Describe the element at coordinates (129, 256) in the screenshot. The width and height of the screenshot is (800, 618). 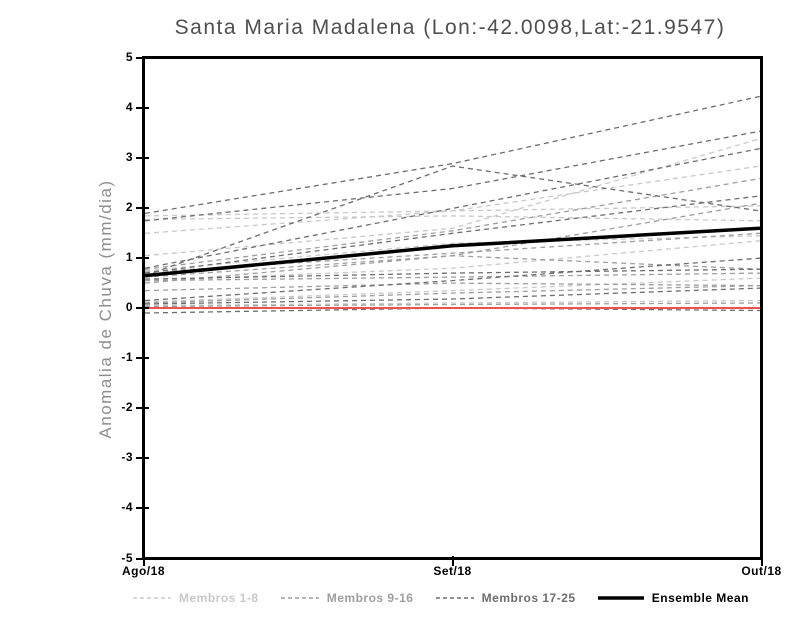
I see `y-tick-label: 1` at that location.